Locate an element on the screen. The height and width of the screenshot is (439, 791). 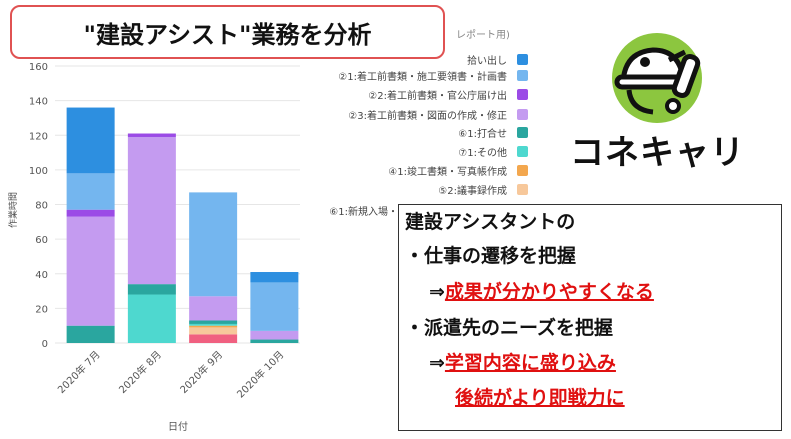
legend-item: ⑥1:打合せ is located at coordinates (493, 132).